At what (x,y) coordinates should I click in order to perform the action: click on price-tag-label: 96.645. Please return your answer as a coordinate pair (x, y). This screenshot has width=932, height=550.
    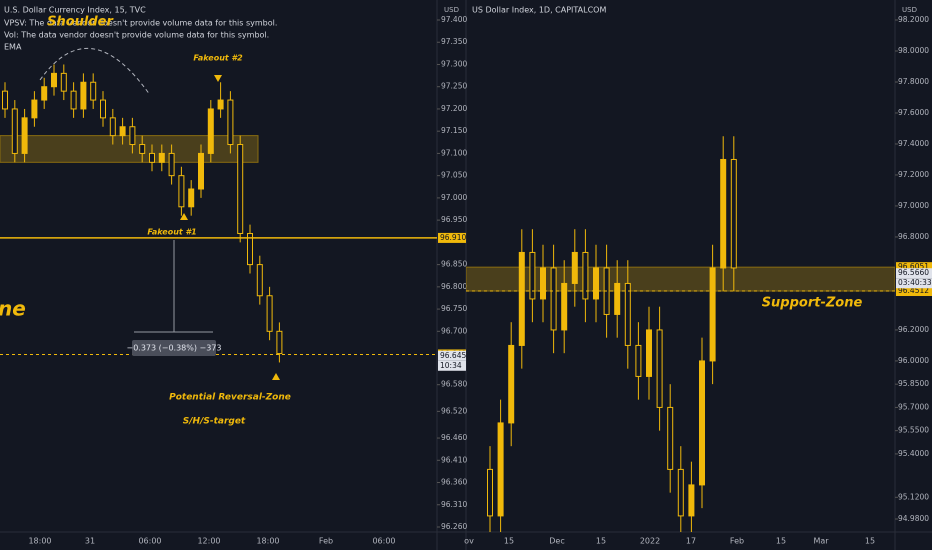
    Looking at the image, I should click on (453, 355).